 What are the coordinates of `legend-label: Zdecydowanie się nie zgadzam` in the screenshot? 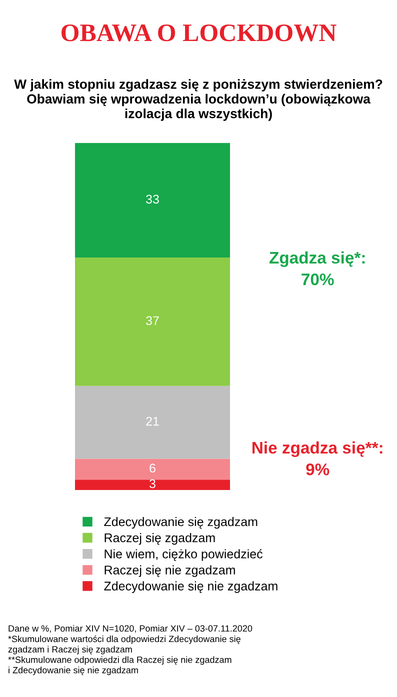 It's located at (191, 587).